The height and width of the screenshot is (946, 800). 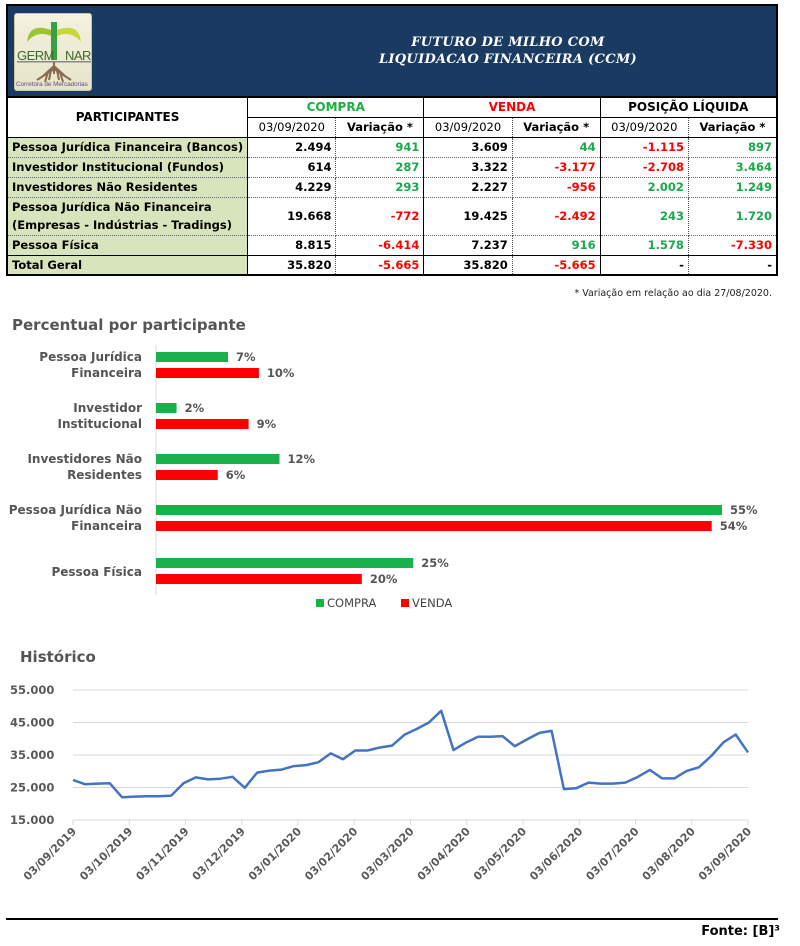 What do you see at coordinates (32, 755) in the screenshot?
I see `y-tick-label: 35.000` at bounding box center [32, 755].